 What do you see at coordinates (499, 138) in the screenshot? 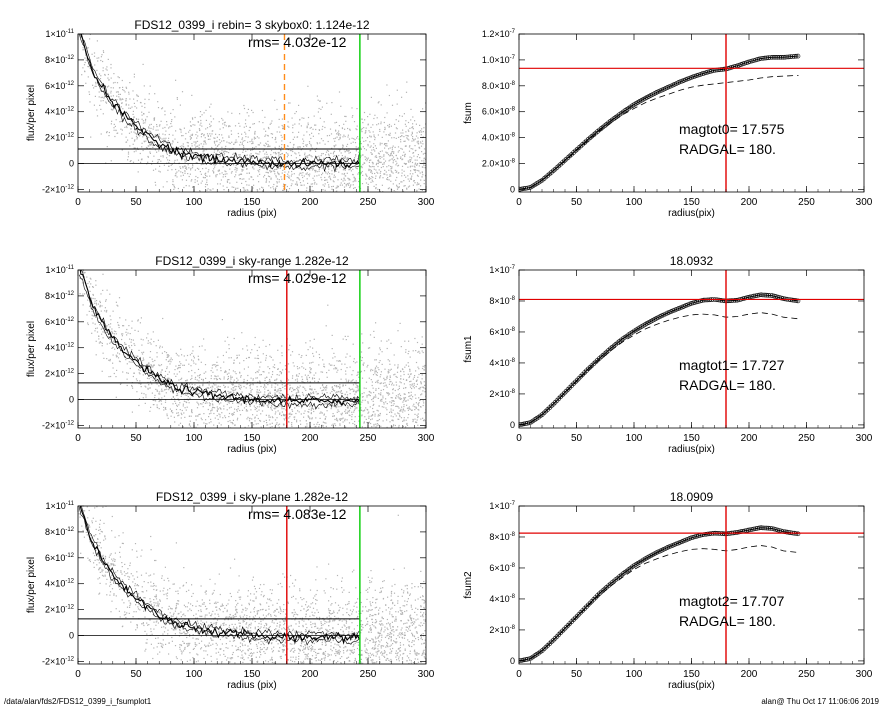
I see `y-tick-label: 4.0×10-8` at bounding box center [499, 138].